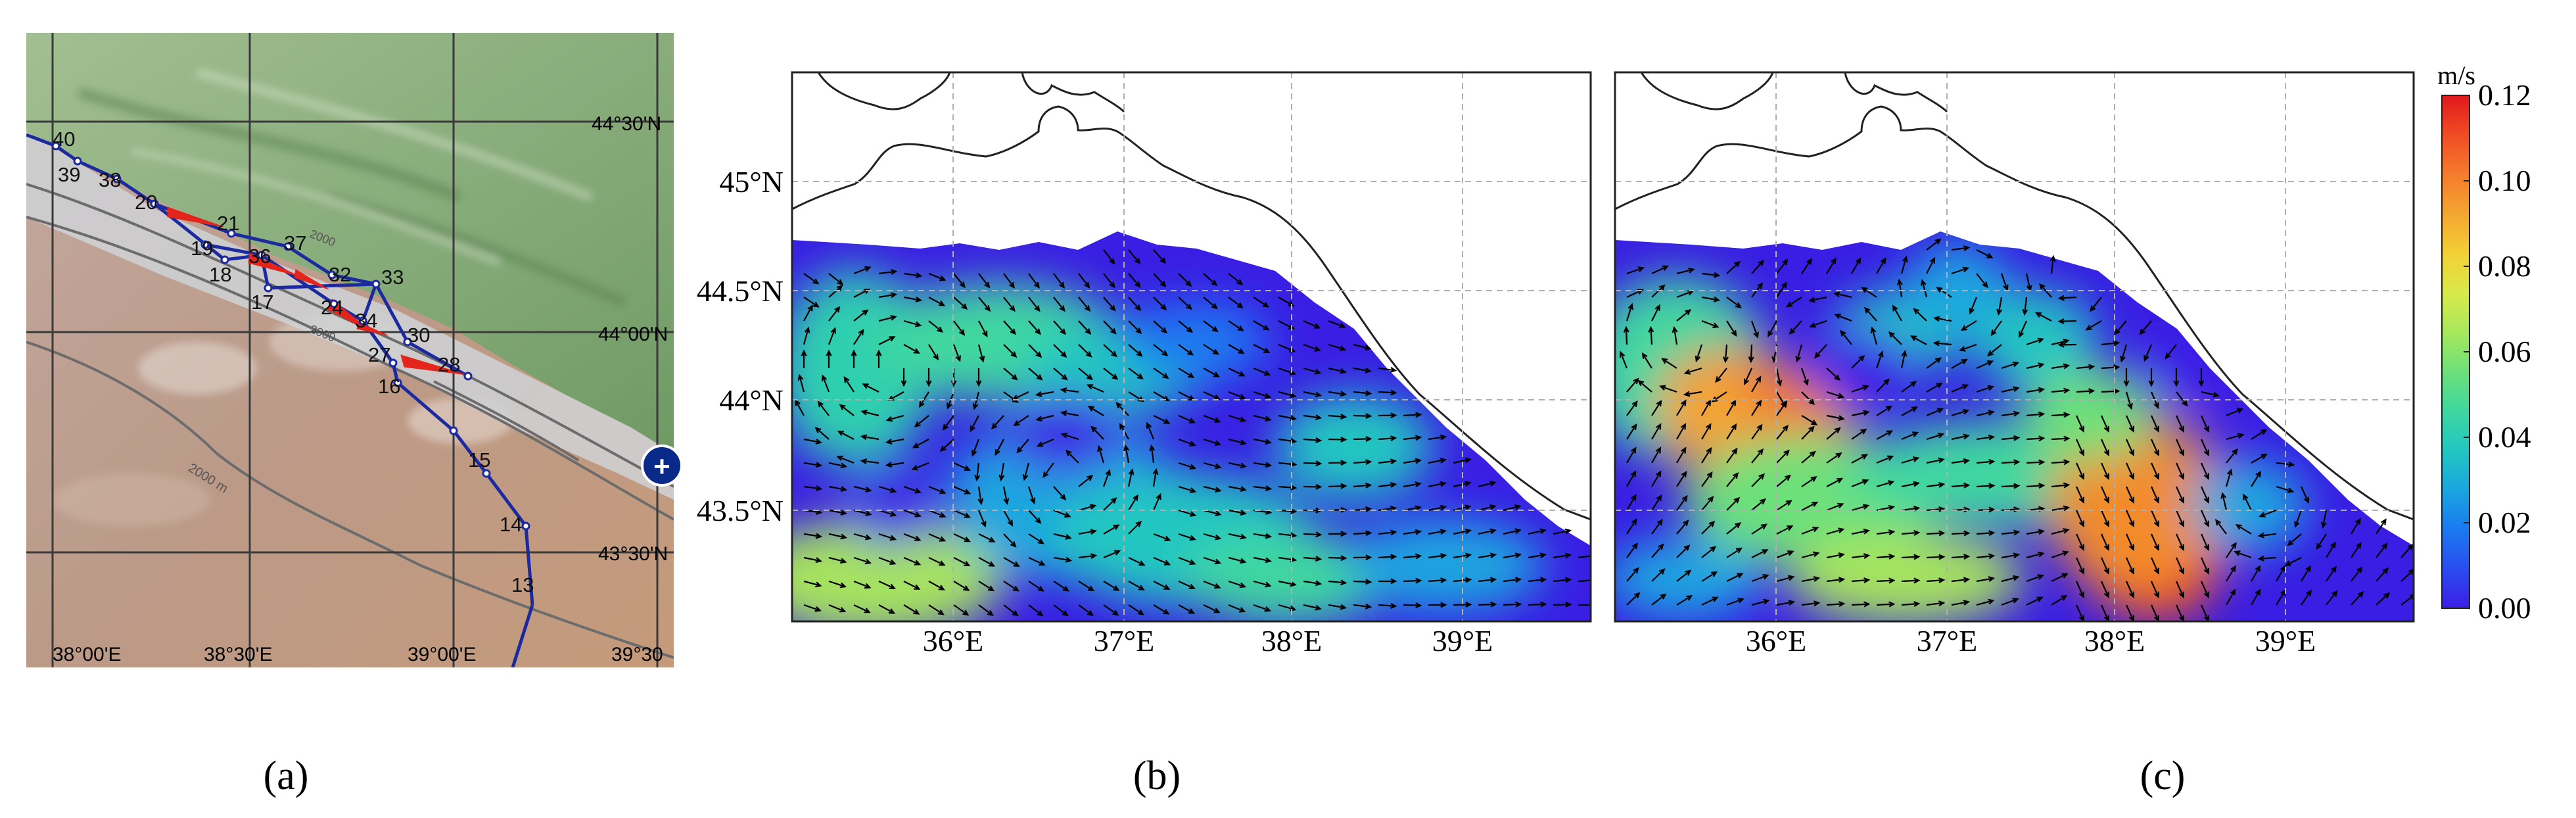  Describe the element at coordinates (259, 256) in the screenshot. I see `station-label: 36` at that location.